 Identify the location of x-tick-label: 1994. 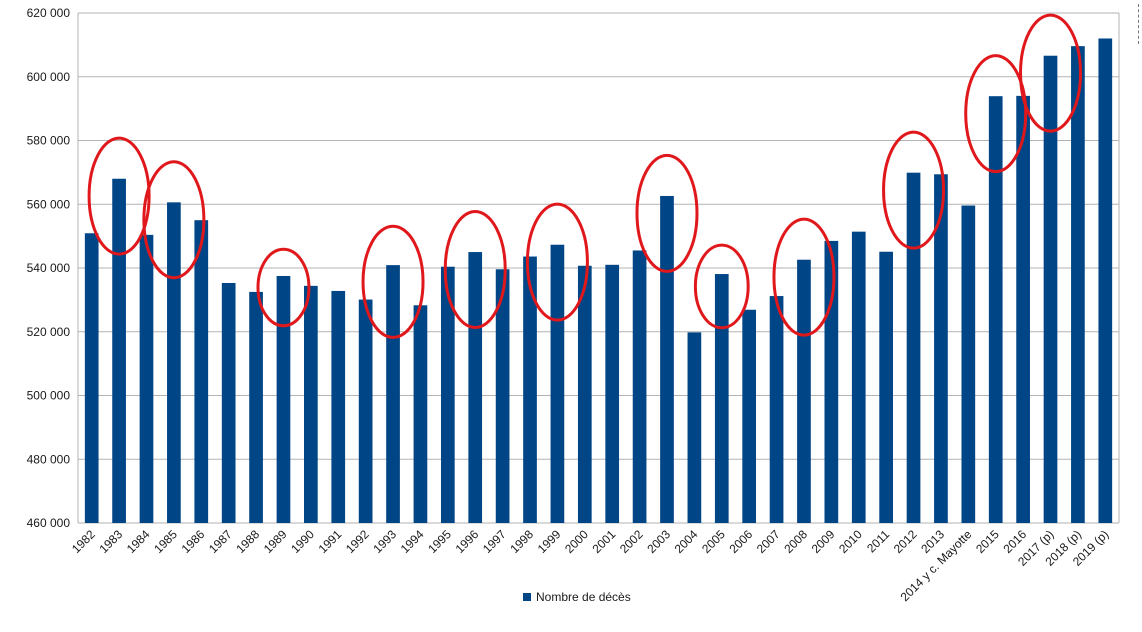
(412, 541).